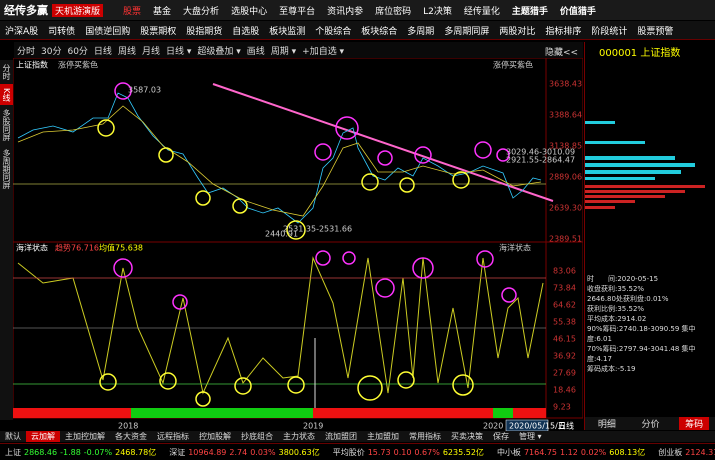 The width and height of the screenshot is (715, 460). Describe the element at coordinates (6, 169) in the screenshot. I see `side-tab: 多周期同屏` at that location.